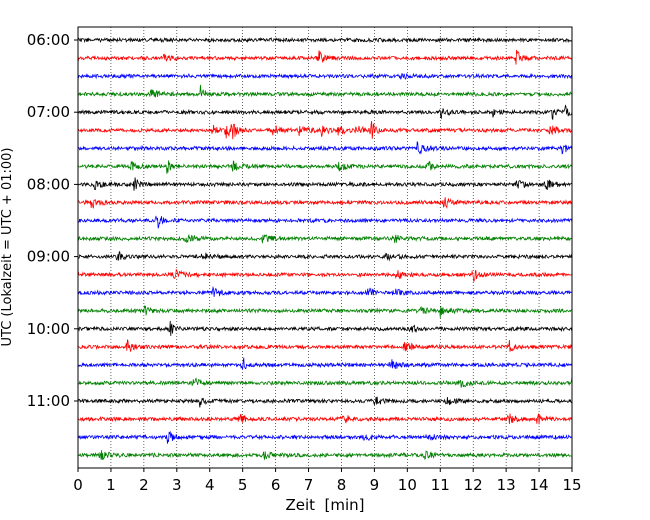 This screenshot has width=650, height=520. What do you see at coordinates (210, 485) in the screenshot?
I see `x-tick-label: 4` at bounding box center [210, 485].